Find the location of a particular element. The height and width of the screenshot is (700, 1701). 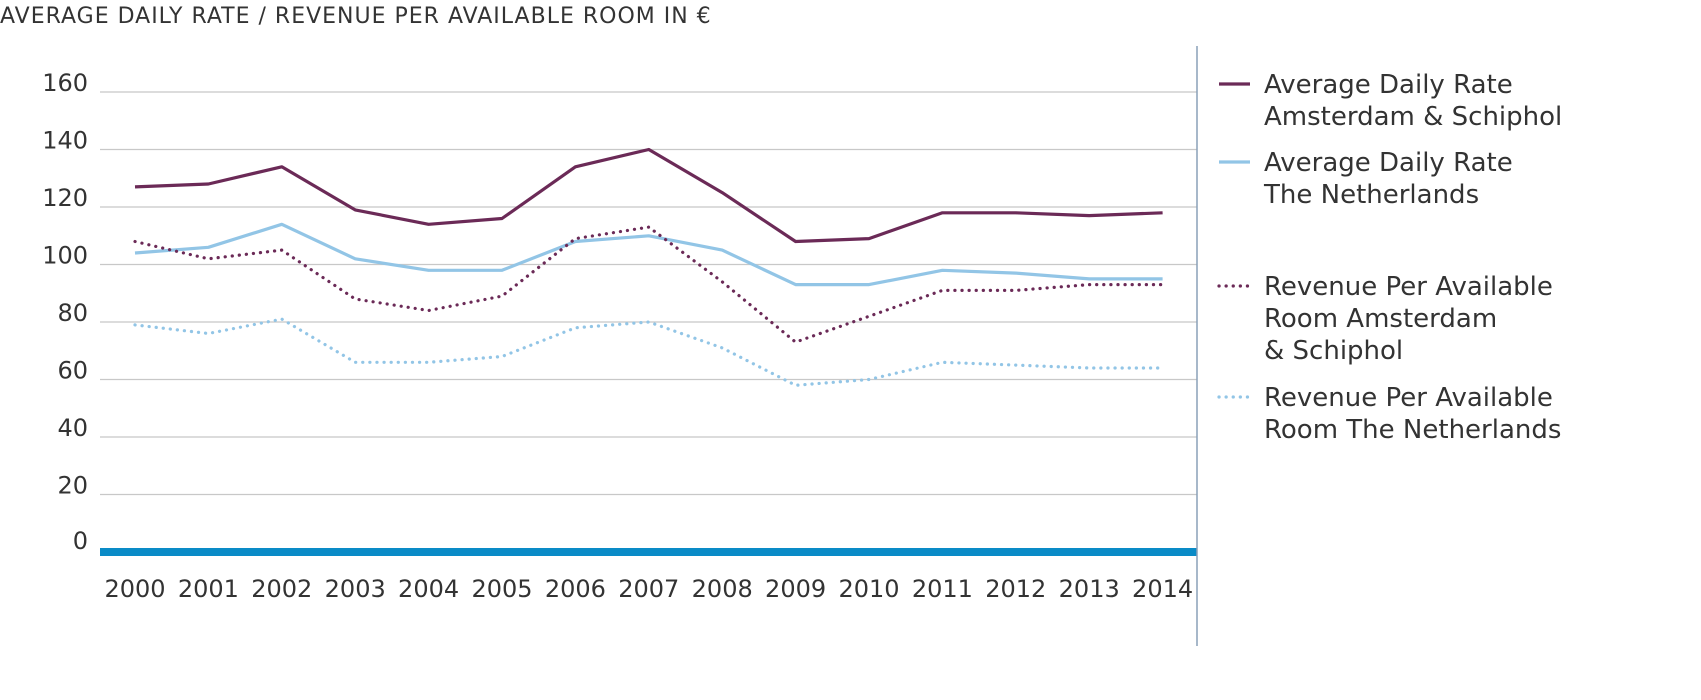

y-tick-label: 60 is located at coordinates (72, 371).